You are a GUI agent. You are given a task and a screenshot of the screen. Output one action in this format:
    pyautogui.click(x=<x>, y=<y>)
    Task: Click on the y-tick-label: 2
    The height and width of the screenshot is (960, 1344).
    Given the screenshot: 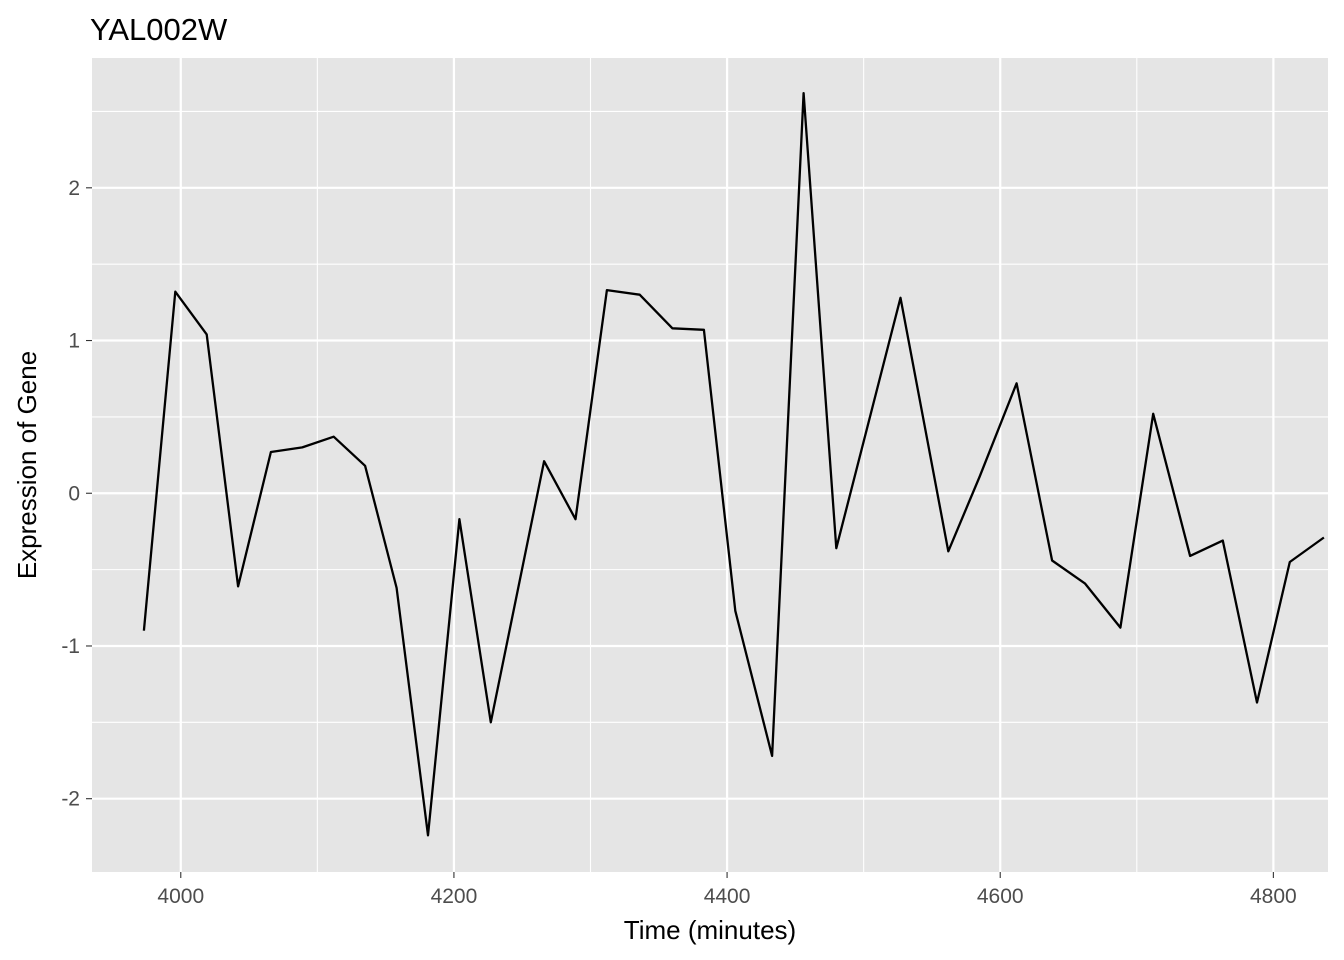 What is the action you would take?
    pyautogui.click(x=74, y=188)
    